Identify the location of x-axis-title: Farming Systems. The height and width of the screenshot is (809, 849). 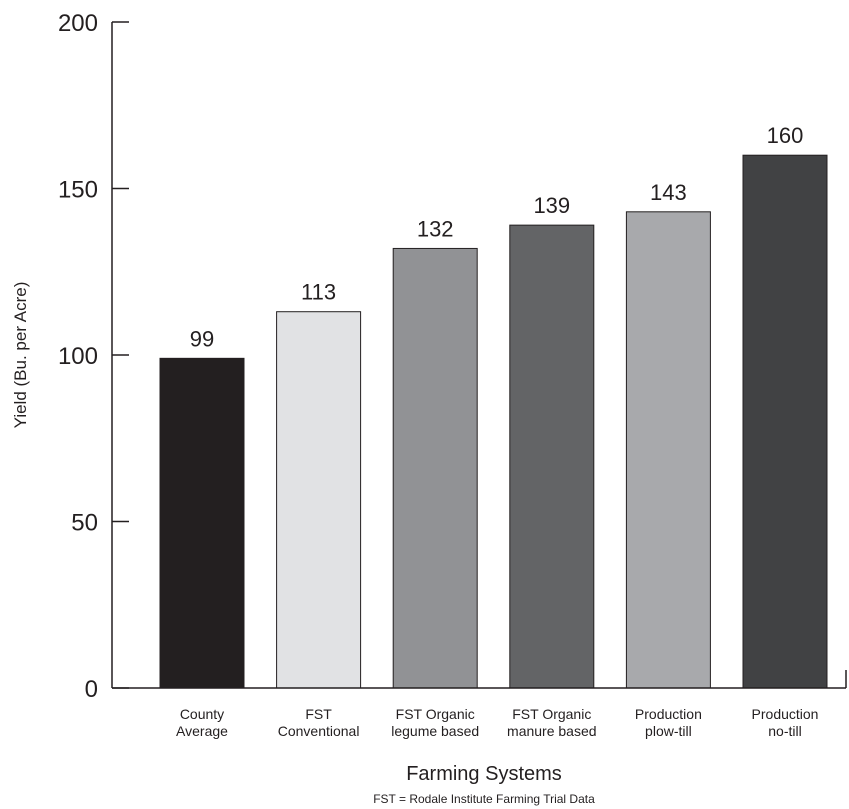
(484, 774).